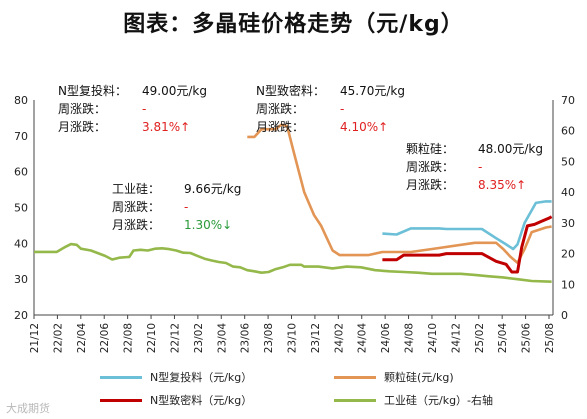 This screenshot has height=419, width=587. Describe the element at coordinates (503, 338) in the screenshot. I see `x-tick-label: 25/04` at that location.